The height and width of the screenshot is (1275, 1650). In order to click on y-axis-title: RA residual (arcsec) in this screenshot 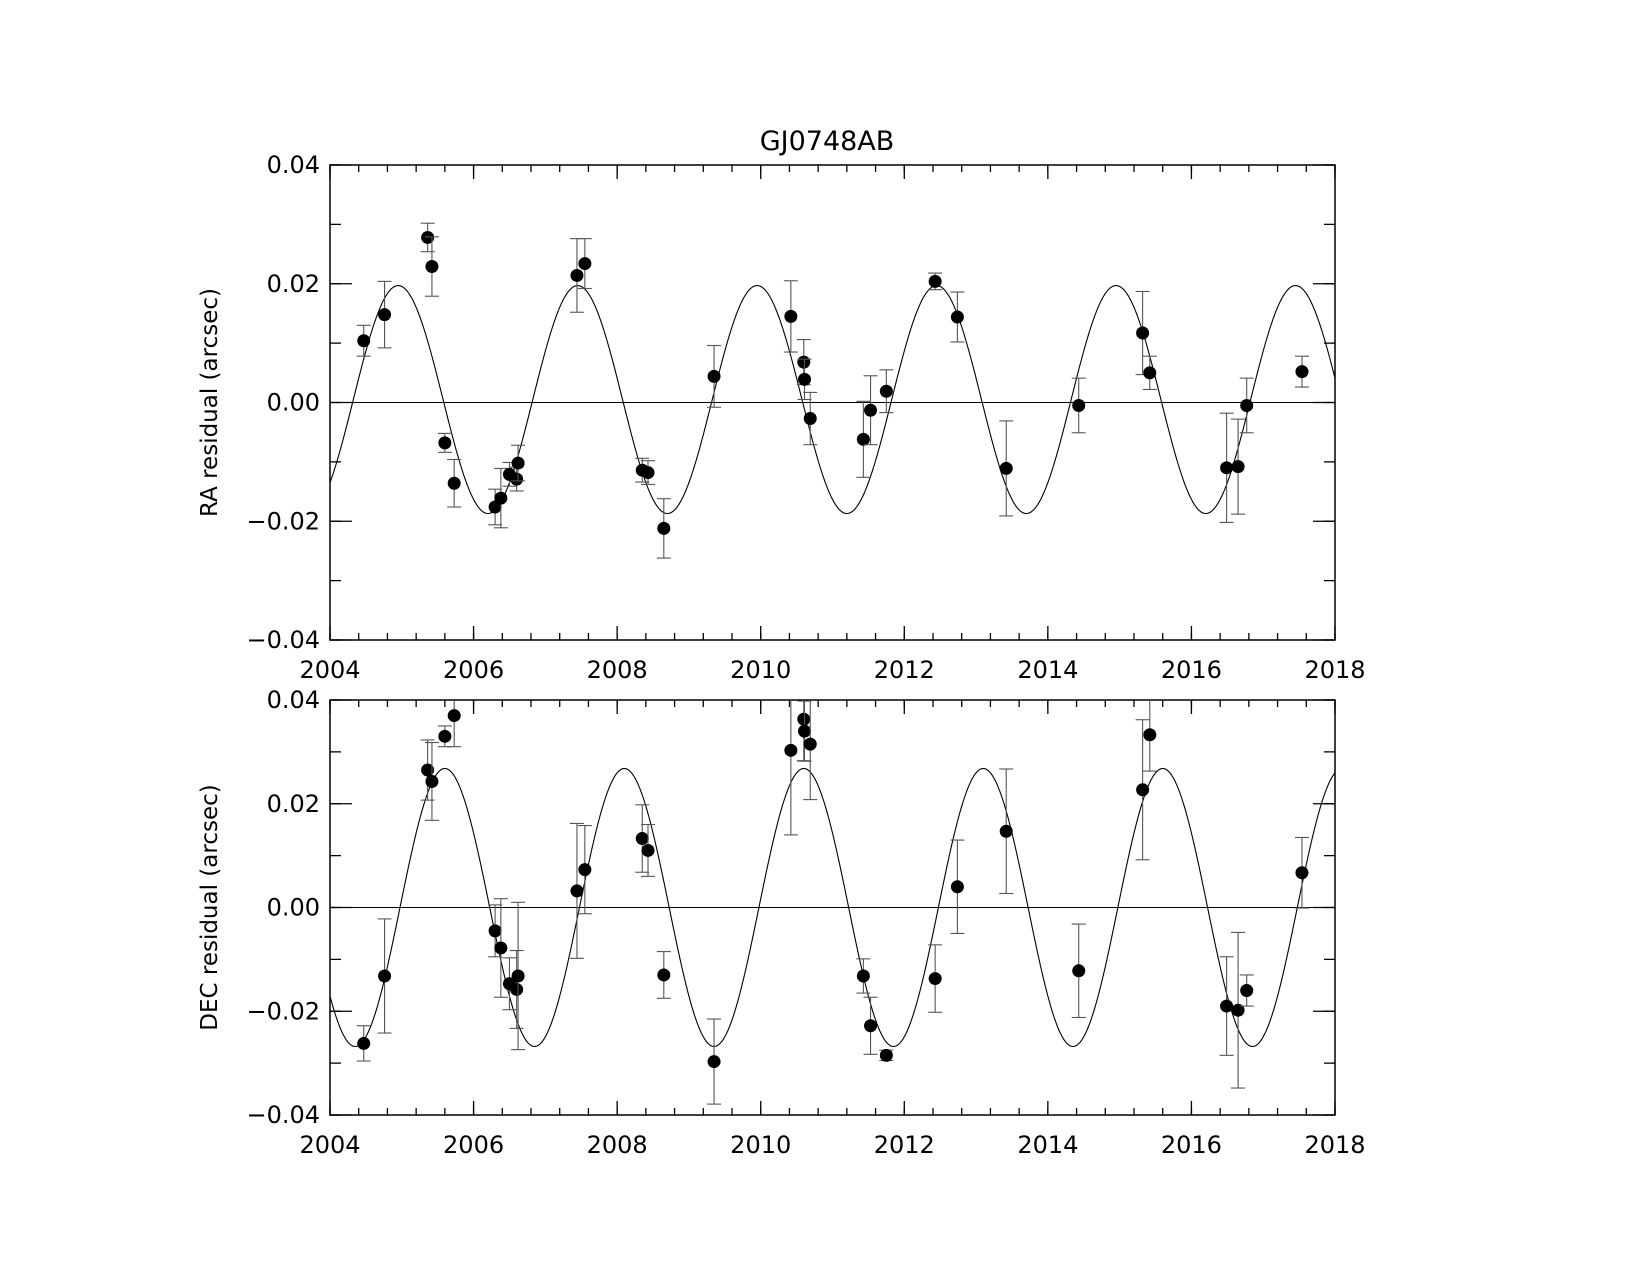, I will do `click(210, 402)`.